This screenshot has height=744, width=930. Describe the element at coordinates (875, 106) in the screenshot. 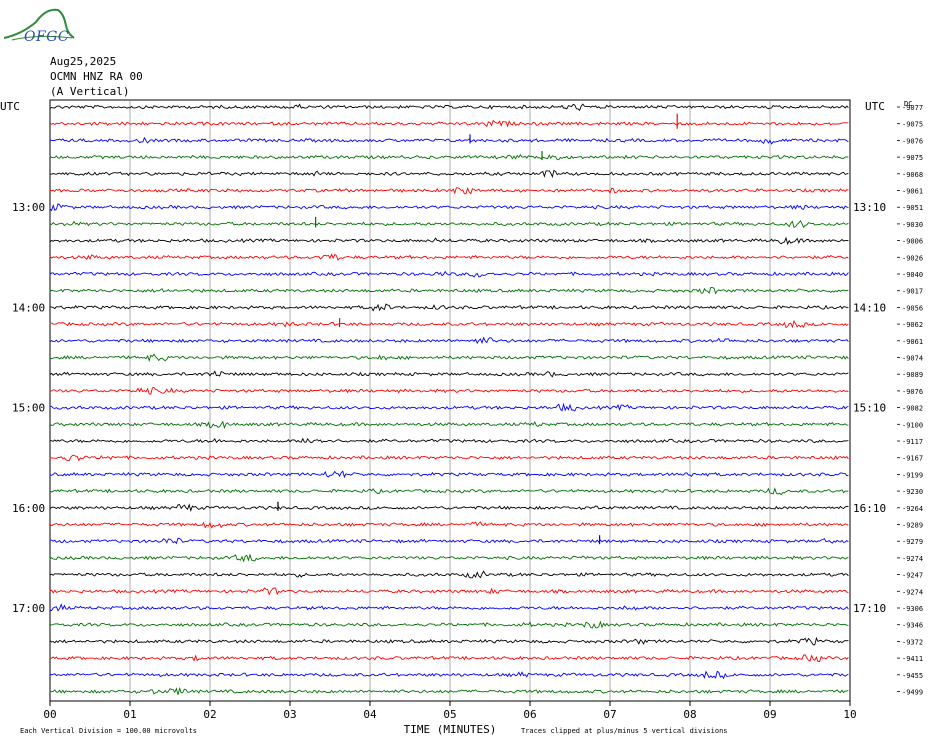

I see `right-utc-label: UTC` at that location.